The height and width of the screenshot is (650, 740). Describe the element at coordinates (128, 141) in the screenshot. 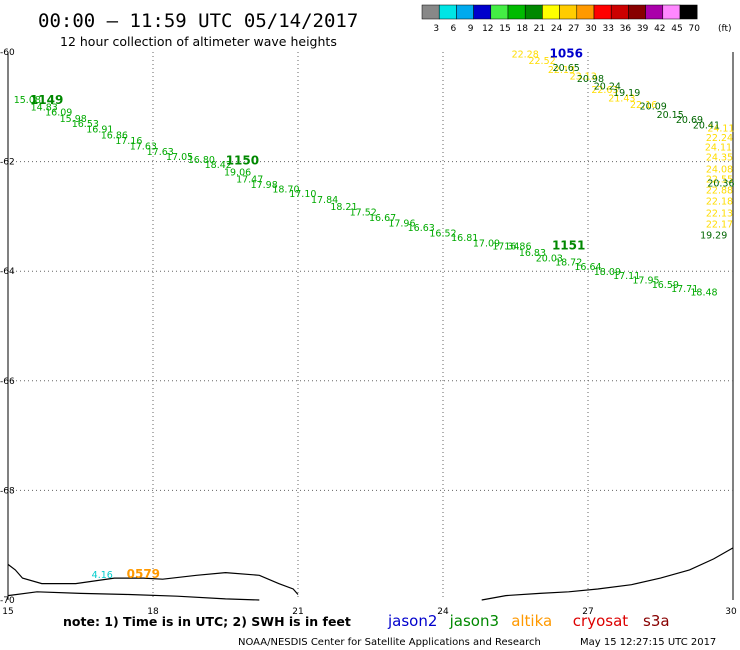

I see `wave-height-label: 17.16` at that location.